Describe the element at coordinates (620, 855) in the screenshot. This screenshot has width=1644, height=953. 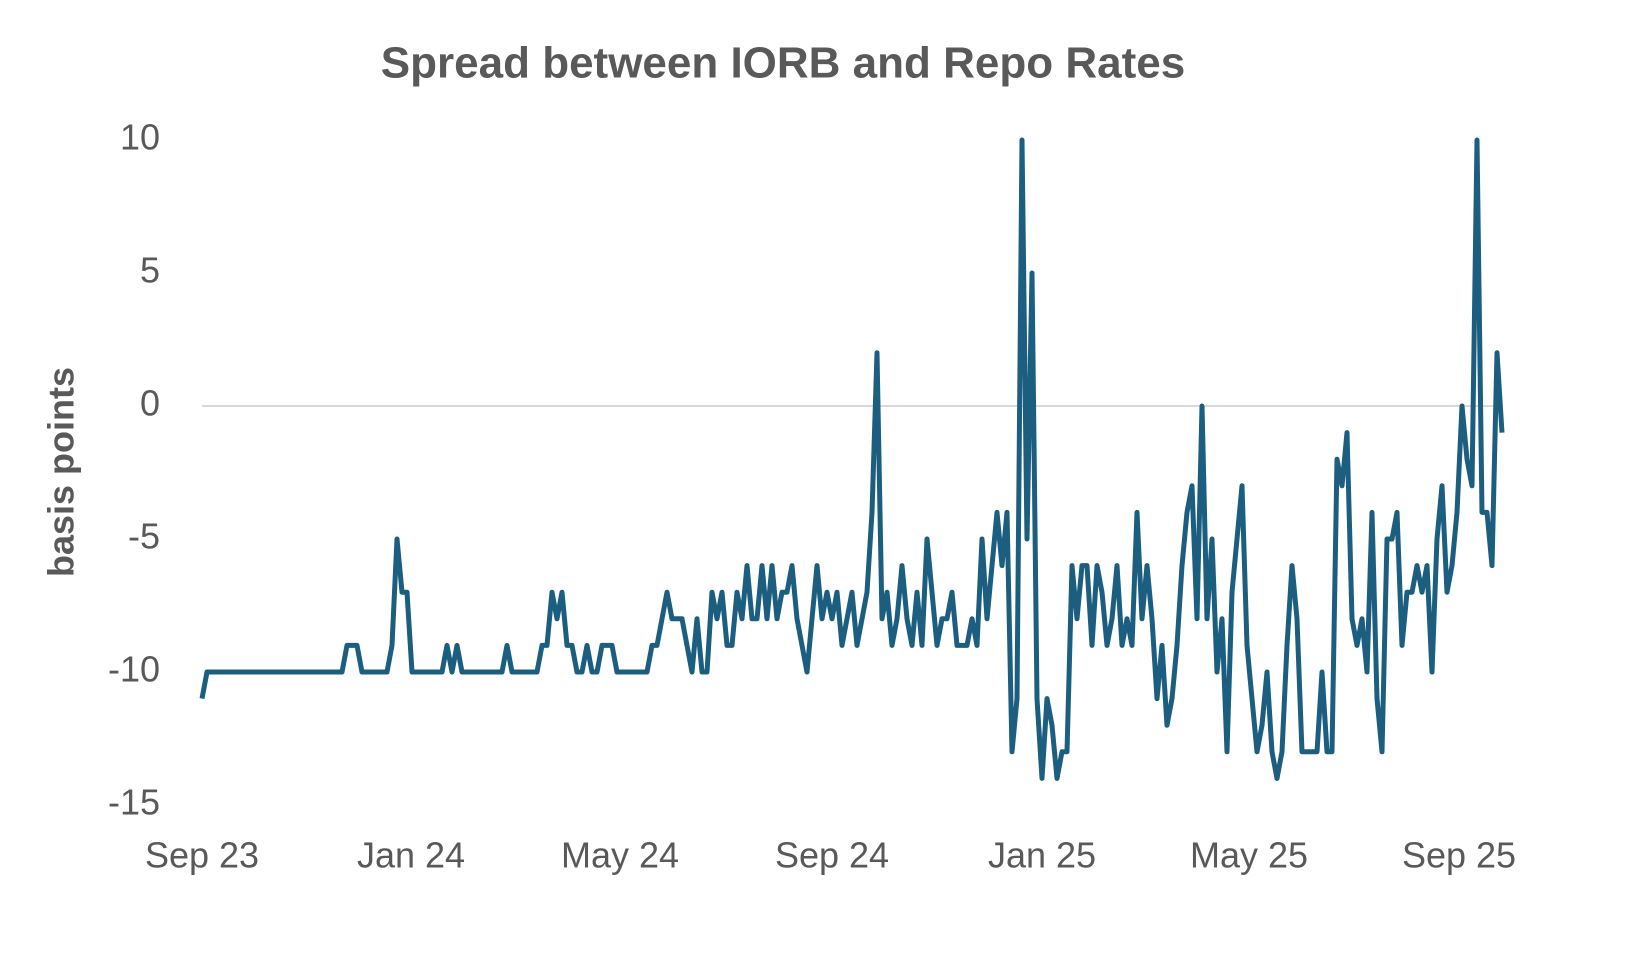
I see `x-tick-label: May 24` at that location.